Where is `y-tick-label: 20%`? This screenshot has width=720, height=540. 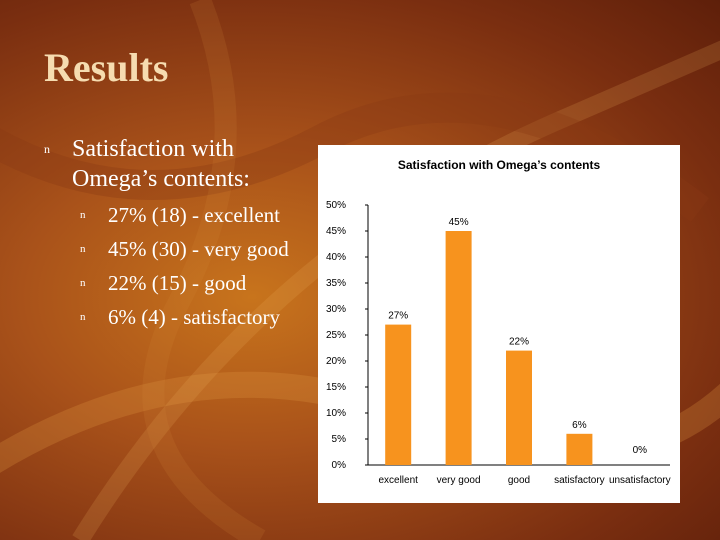 y-tick-label: 20% is located at coordinates (336, 361).